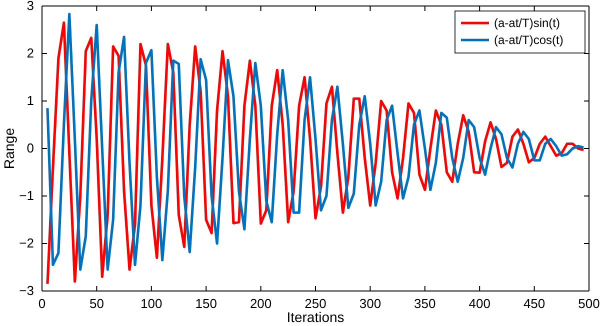 The image size is (600, 326). I want to click on x-tick-label: 350, so click(425, 304).